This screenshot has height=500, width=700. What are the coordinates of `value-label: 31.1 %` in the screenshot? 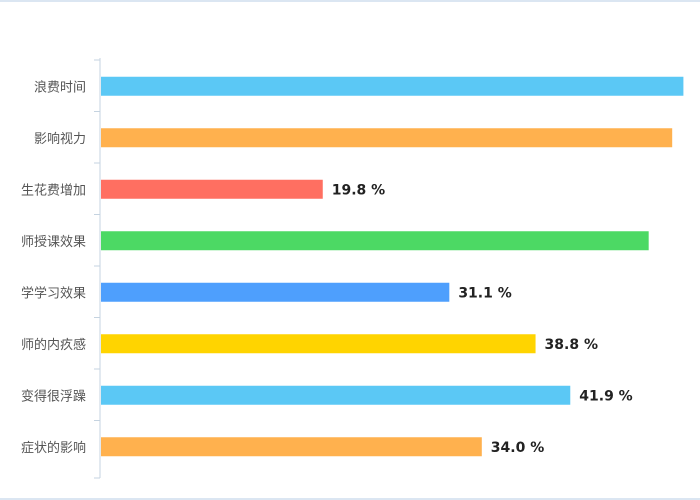 It's located at (484, 293).